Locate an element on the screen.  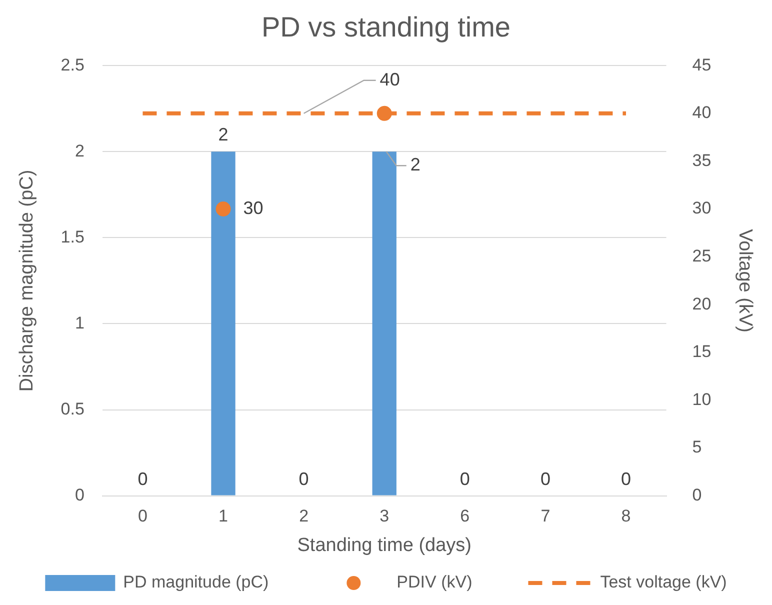
x-tick-label: 3 is located at coordinates (385, 516).